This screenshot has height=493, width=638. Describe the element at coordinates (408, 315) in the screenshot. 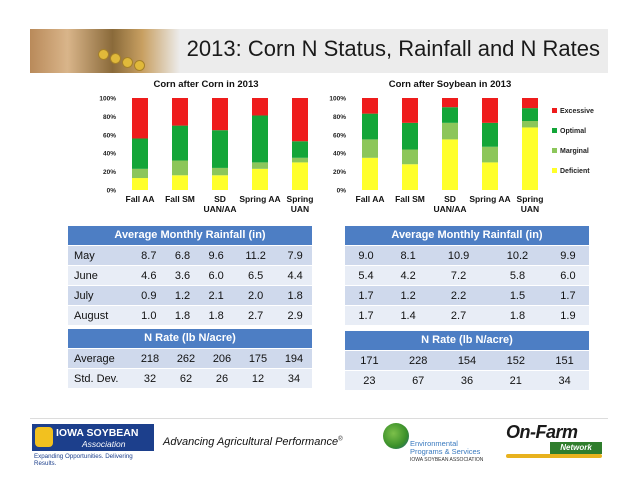

I see `table-cell: 1.4` at that location.